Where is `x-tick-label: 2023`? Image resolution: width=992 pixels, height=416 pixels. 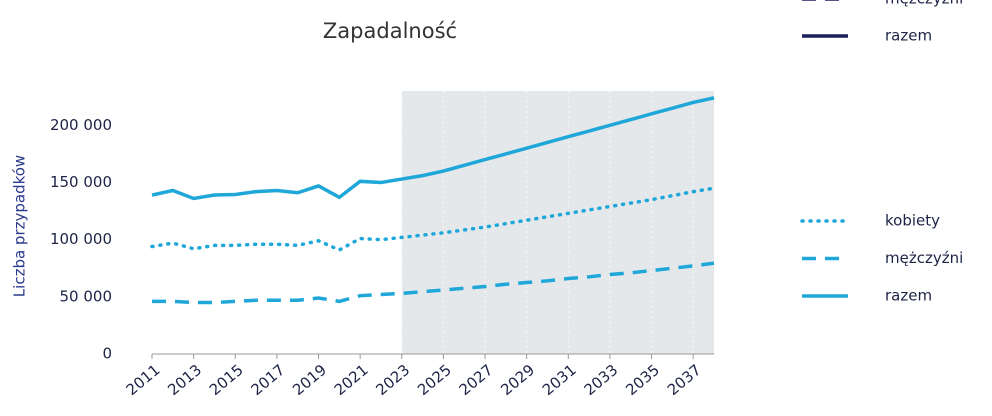
x-tick-label: 2023 is located at coordinates (392, 380).